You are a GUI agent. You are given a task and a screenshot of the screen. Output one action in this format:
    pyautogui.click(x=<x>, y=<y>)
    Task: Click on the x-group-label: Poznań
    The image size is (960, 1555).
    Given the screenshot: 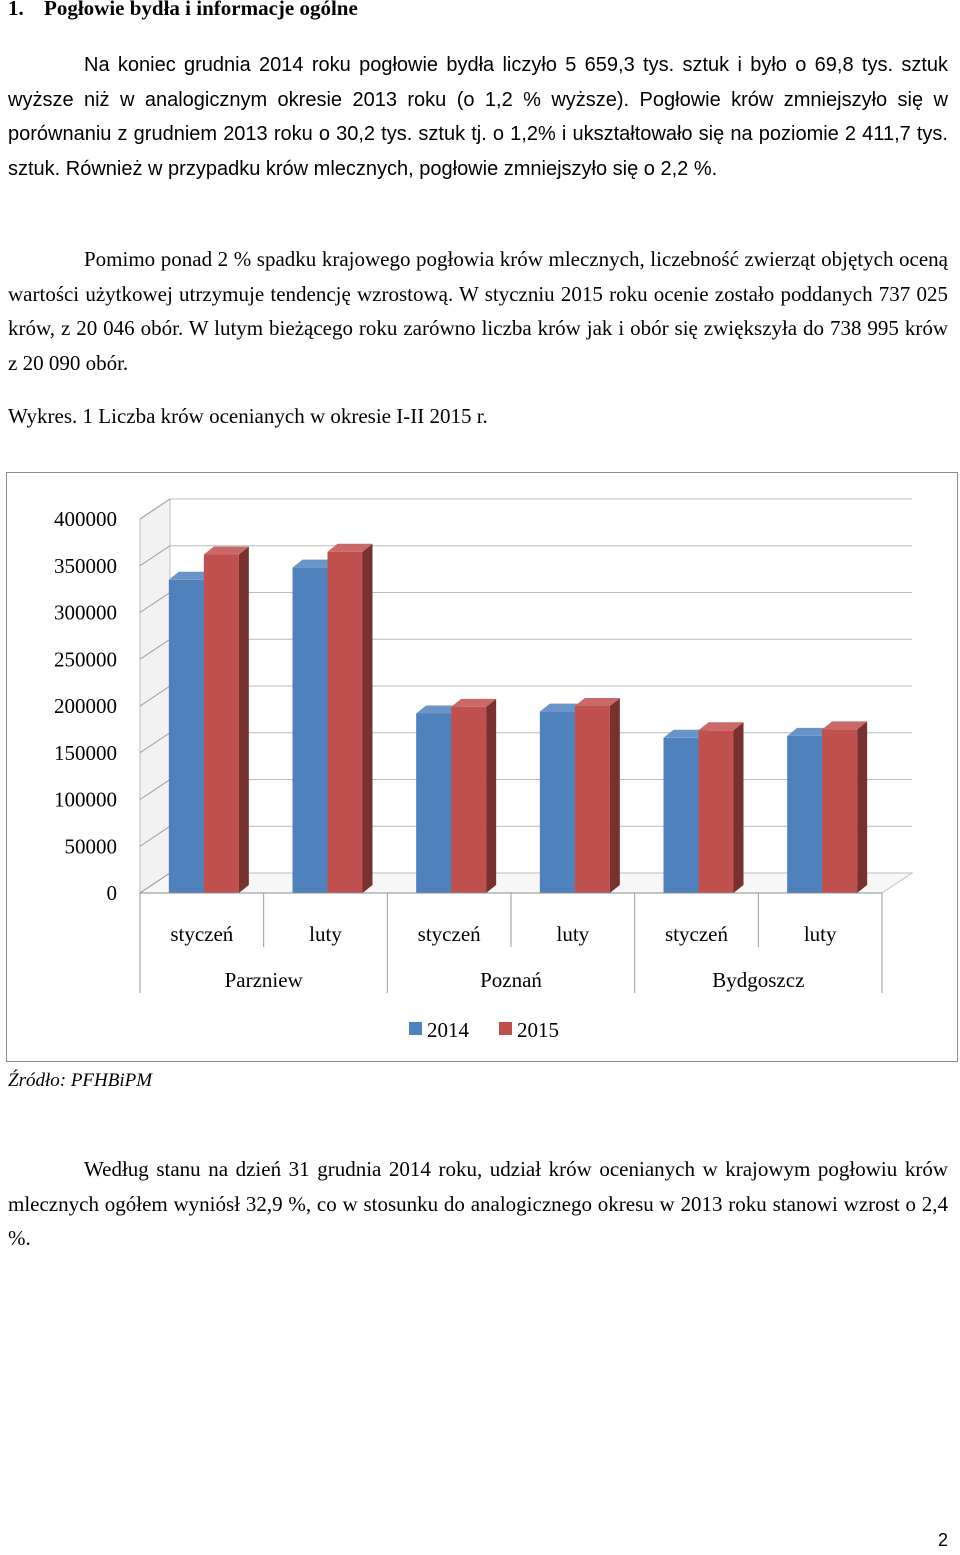 What is the action you would take?
    pyautogui.click(x=511, y=980)
    